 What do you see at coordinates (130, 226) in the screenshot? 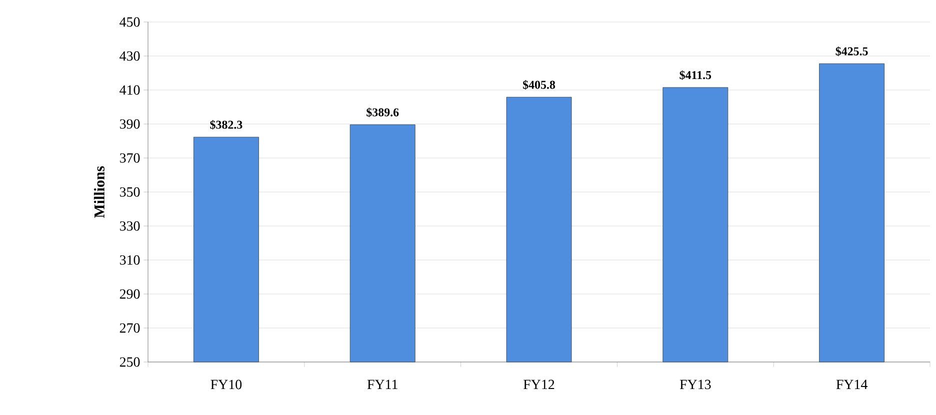
I see `y-tick-label: 330` at bounding box center [130, 226].